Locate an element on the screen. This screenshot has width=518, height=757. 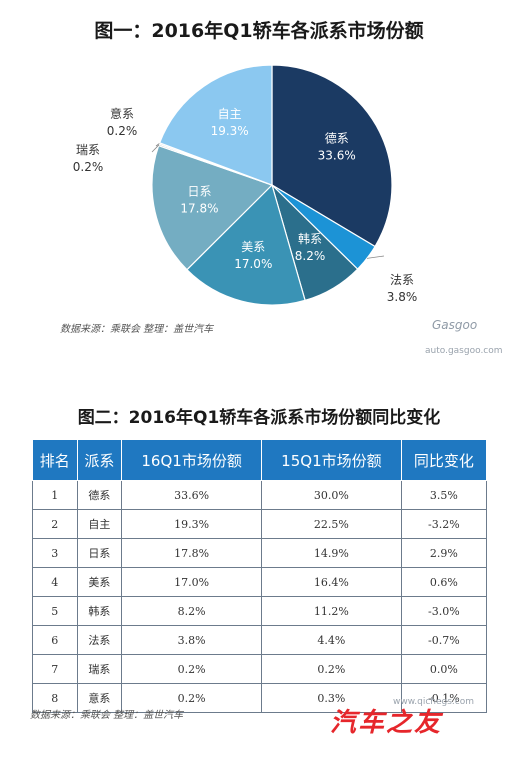
table-cell-同比变化: 2.9% is located at coordinates (444, 553).